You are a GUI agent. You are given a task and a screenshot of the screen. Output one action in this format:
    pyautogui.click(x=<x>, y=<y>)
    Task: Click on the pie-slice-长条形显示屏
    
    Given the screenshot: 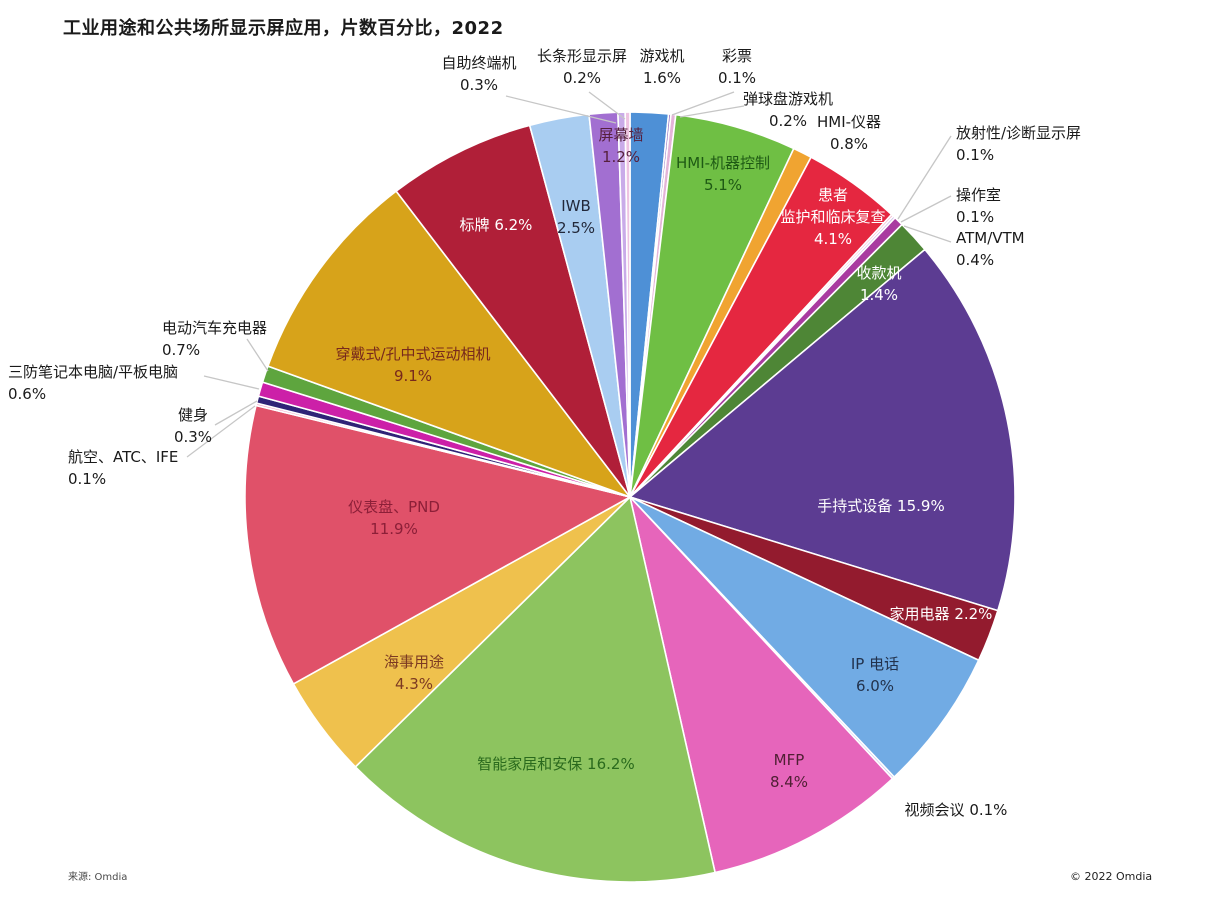 What is the action you would take?
    pyautogui.click(x=627, y=304)
    